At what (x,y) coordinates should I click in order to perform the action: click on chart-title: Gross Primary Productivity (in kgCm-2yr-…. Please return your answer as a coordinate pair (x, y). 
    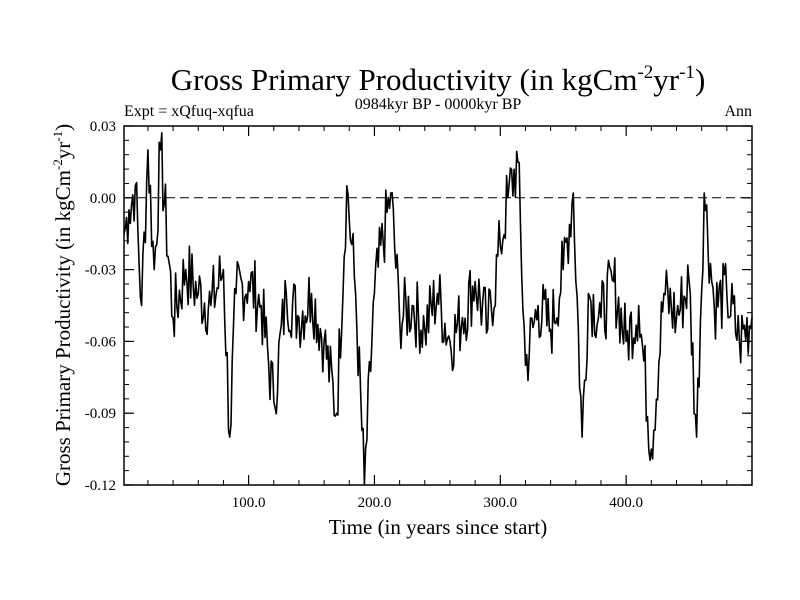
    Looking at the image, I should click on (438, 79).